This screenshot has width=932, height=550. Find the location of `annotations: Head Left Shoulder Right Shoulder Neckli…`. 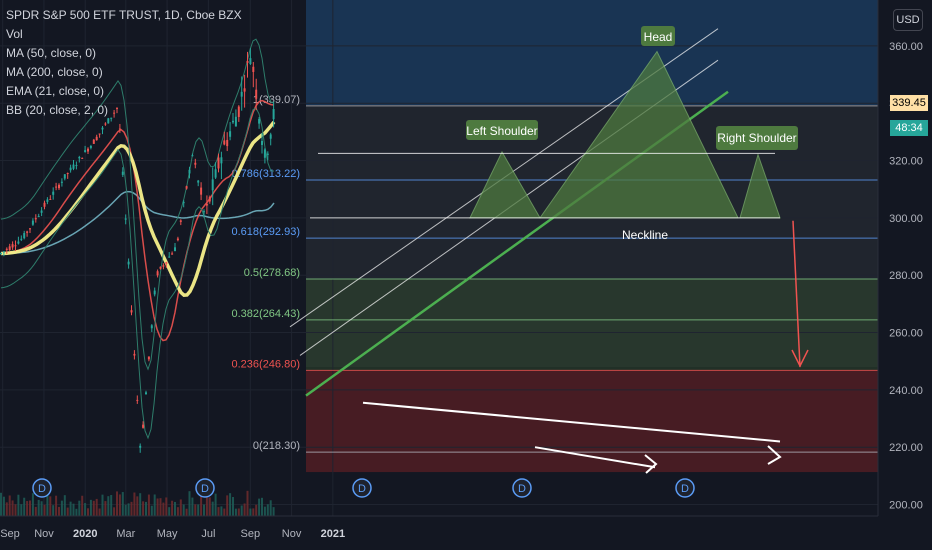

annotations: Head Left Shoulder Right Shoulder Neckli… is located at coordinates (632, 134).